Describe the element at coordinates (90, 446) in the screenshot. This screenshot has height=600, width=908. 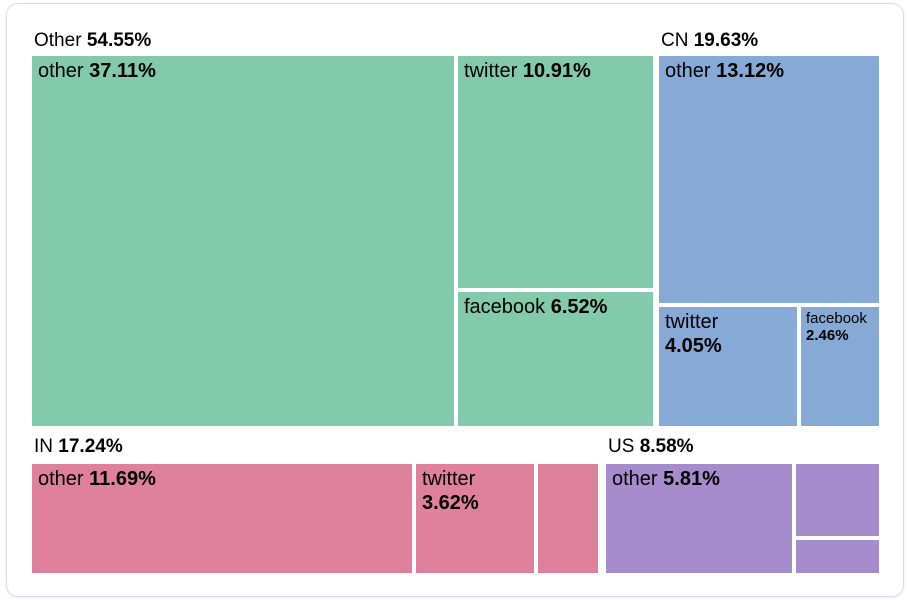
I see `group-value: 17.24%` at that location.